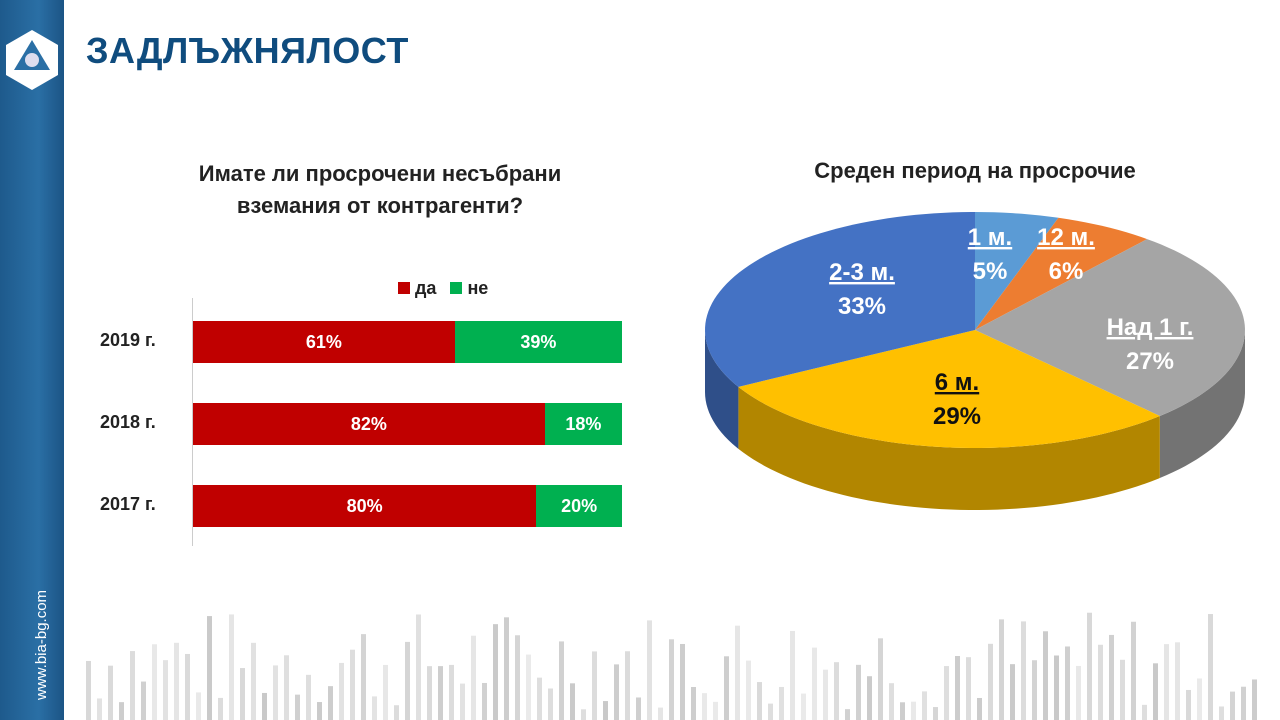 The height and width of the screenshot is (720, 1280). I want to click on slice-value: 27%, so click(1150, 361).